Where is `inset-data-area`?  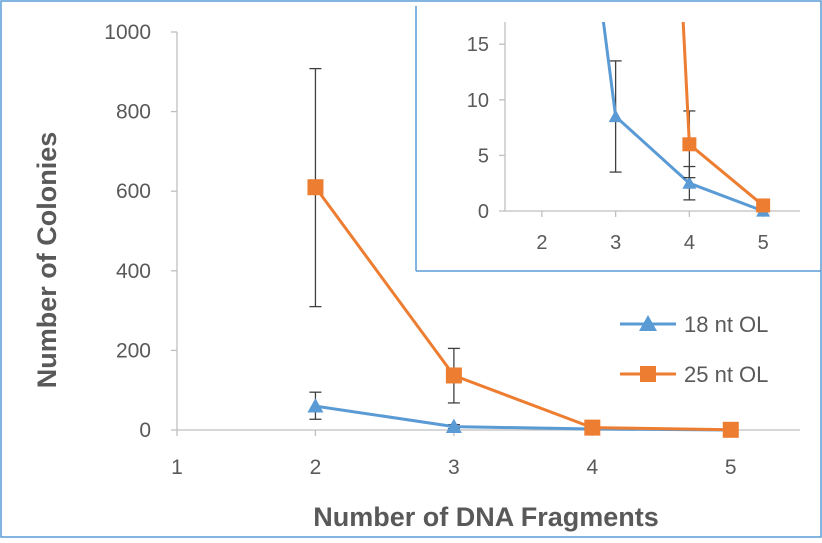
inset-data-area is located at coordinates (686, 119).